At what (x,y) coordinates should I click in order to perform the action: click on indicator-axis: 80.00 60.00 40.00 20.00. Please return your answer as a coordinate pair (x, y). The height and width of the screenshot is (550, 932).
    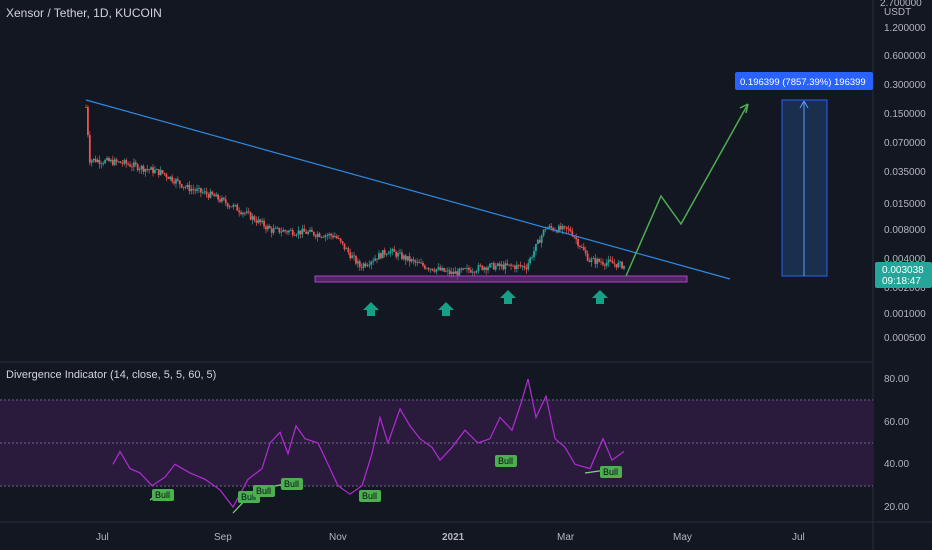
    Looking at the image, I should click on (896, 443).